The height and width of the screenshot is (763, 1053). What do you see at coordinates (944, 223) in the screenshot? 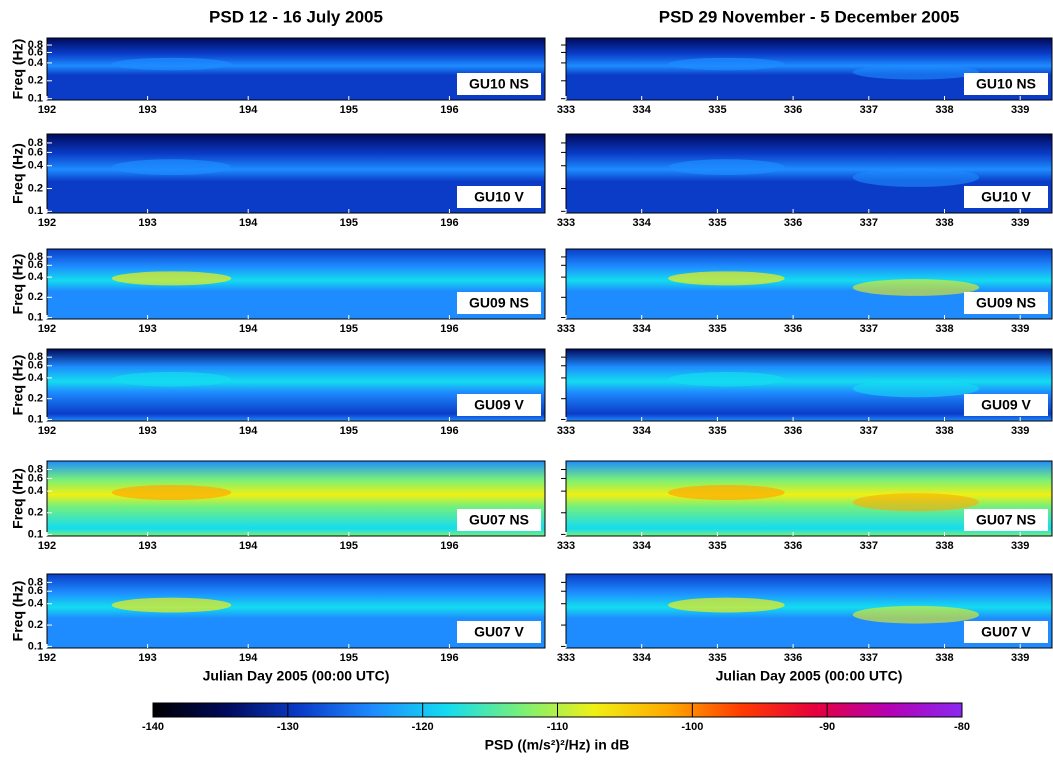
I see `x-tick-label: 338` at bounding box center [944, 223].